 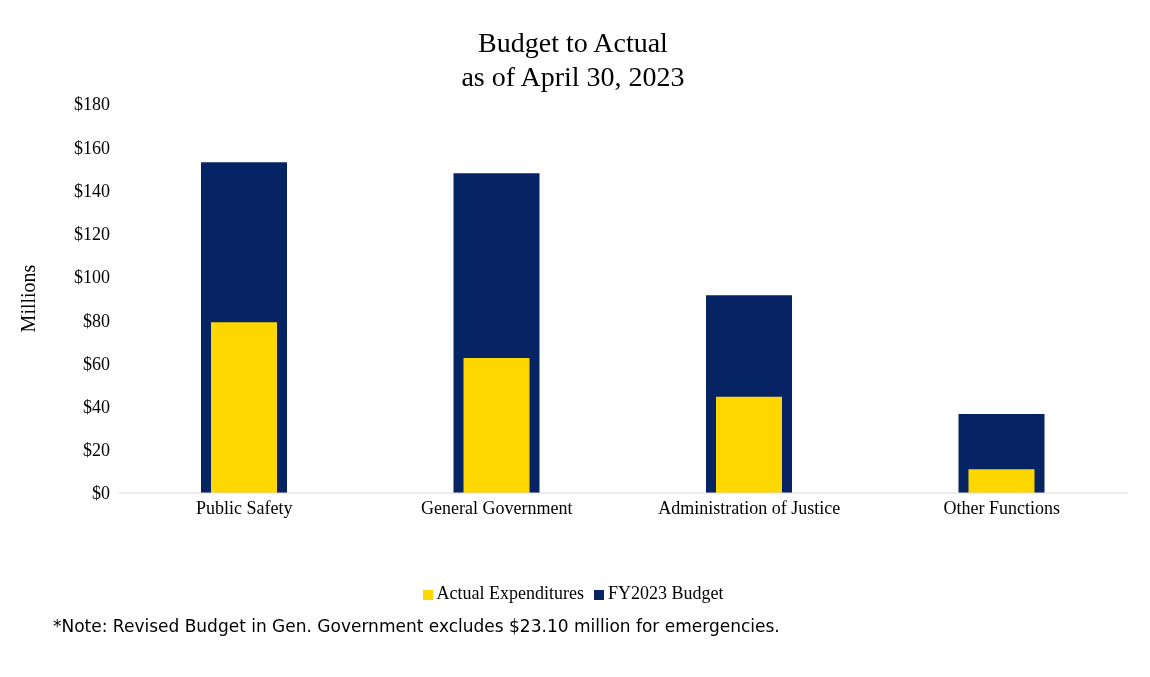 I want to click on x-tick-label: Other Functions, so click(x=1001, y=507).